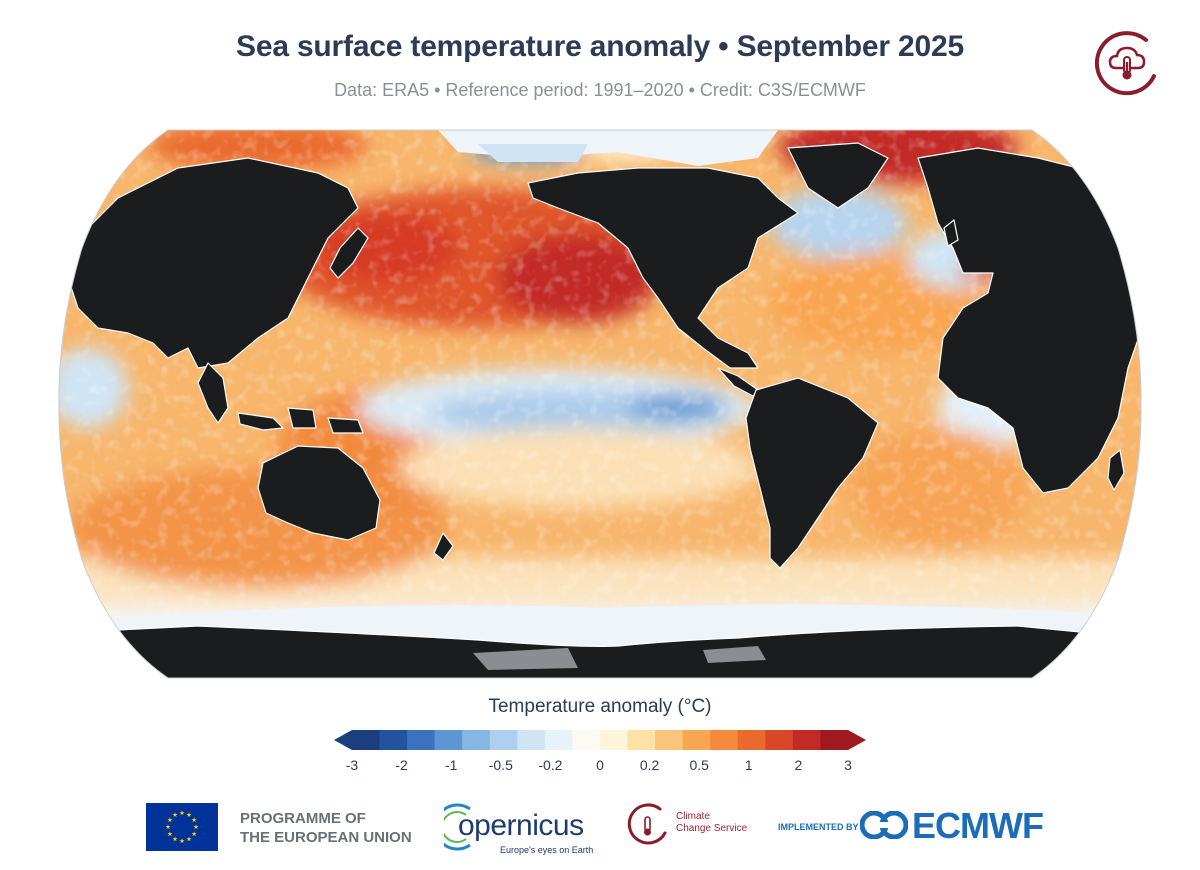  Describe the element at coordinates (343, 740) in the screenshot. I see `colorbar-min-arrow` at that location.